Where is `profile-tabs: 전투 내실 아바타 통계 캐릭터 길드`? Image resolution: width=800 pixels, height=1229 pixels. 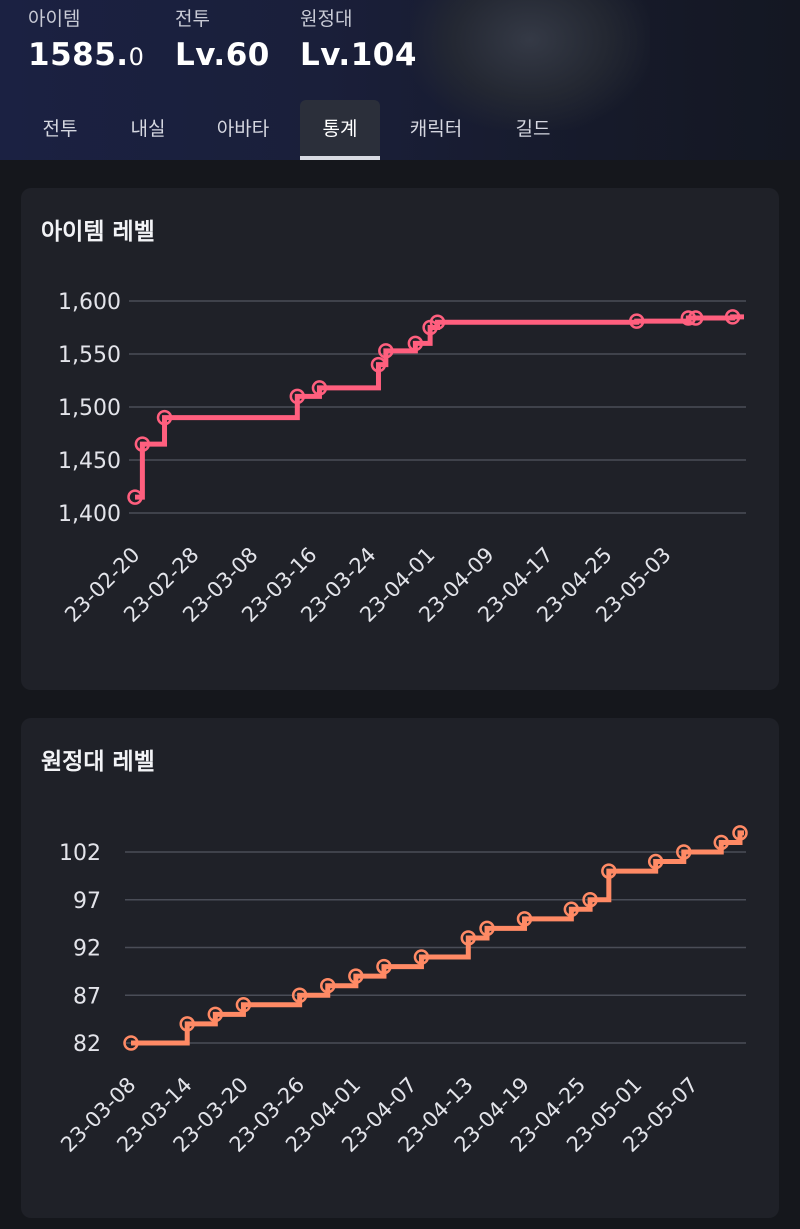 profile-tabs: 전투 내실 아바타 통계 캐릭터 길드 is located at coordinates (400, 130).